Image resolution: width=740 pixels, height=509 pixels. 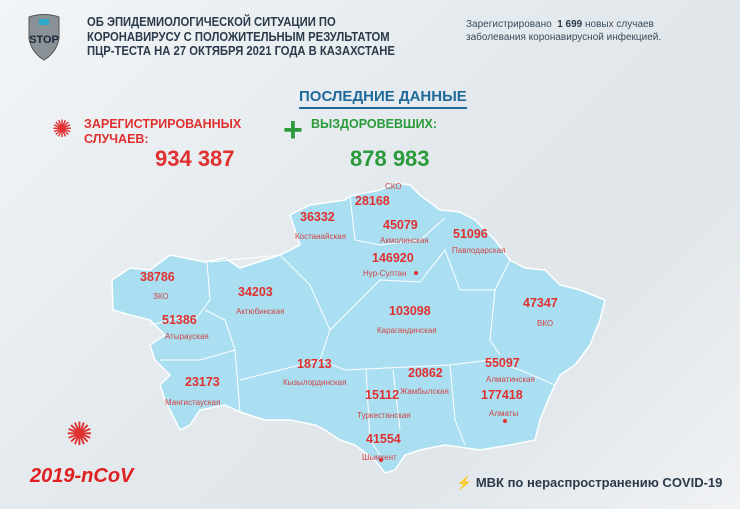 What do you see at coordinates (260, 311) in the screenshot?
I see `region-label: Актюбинская` at bounding box center [260, 311].